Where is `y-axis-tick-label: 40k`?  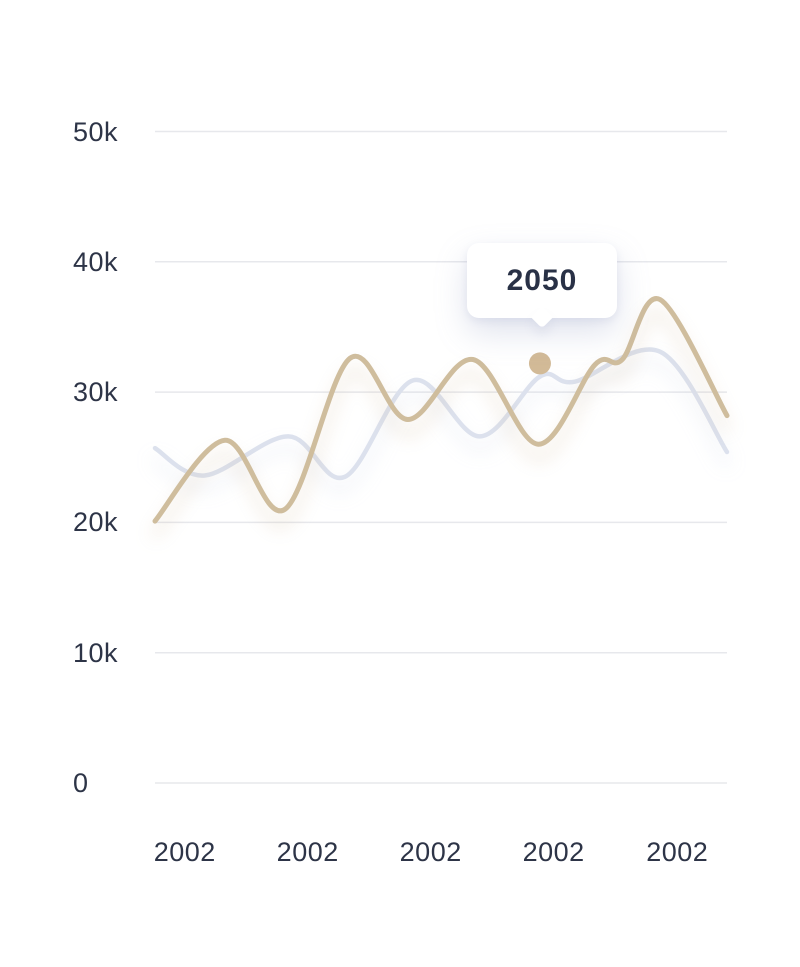
y-axis-tick-label: 40k is located at coordinates (96, 261).